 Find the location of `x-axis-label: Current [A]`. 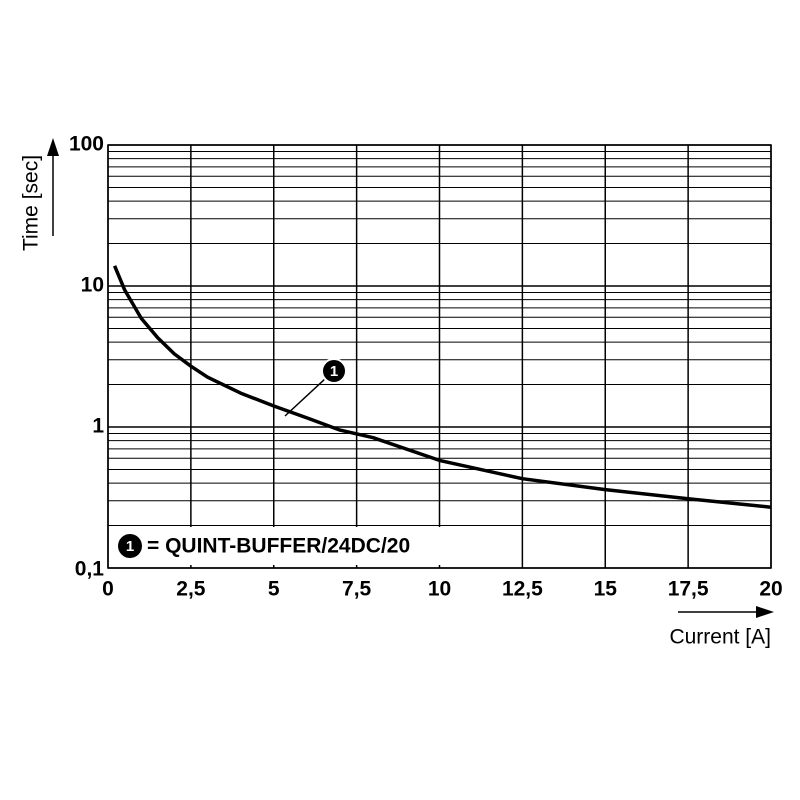

x-axis-label: Current [A] is located at coordinates (720, 637).